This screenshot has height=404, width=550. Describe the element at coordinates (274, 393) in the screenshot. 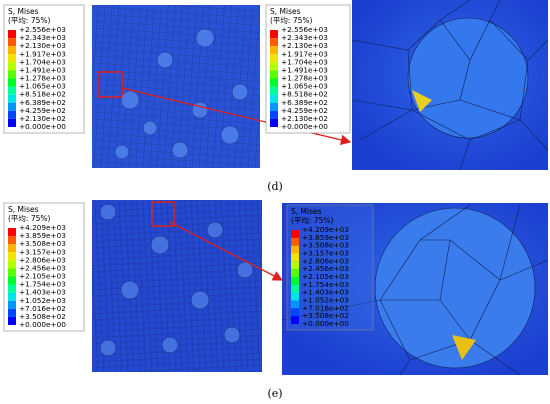

I see `panel-label: (e)` at that location.